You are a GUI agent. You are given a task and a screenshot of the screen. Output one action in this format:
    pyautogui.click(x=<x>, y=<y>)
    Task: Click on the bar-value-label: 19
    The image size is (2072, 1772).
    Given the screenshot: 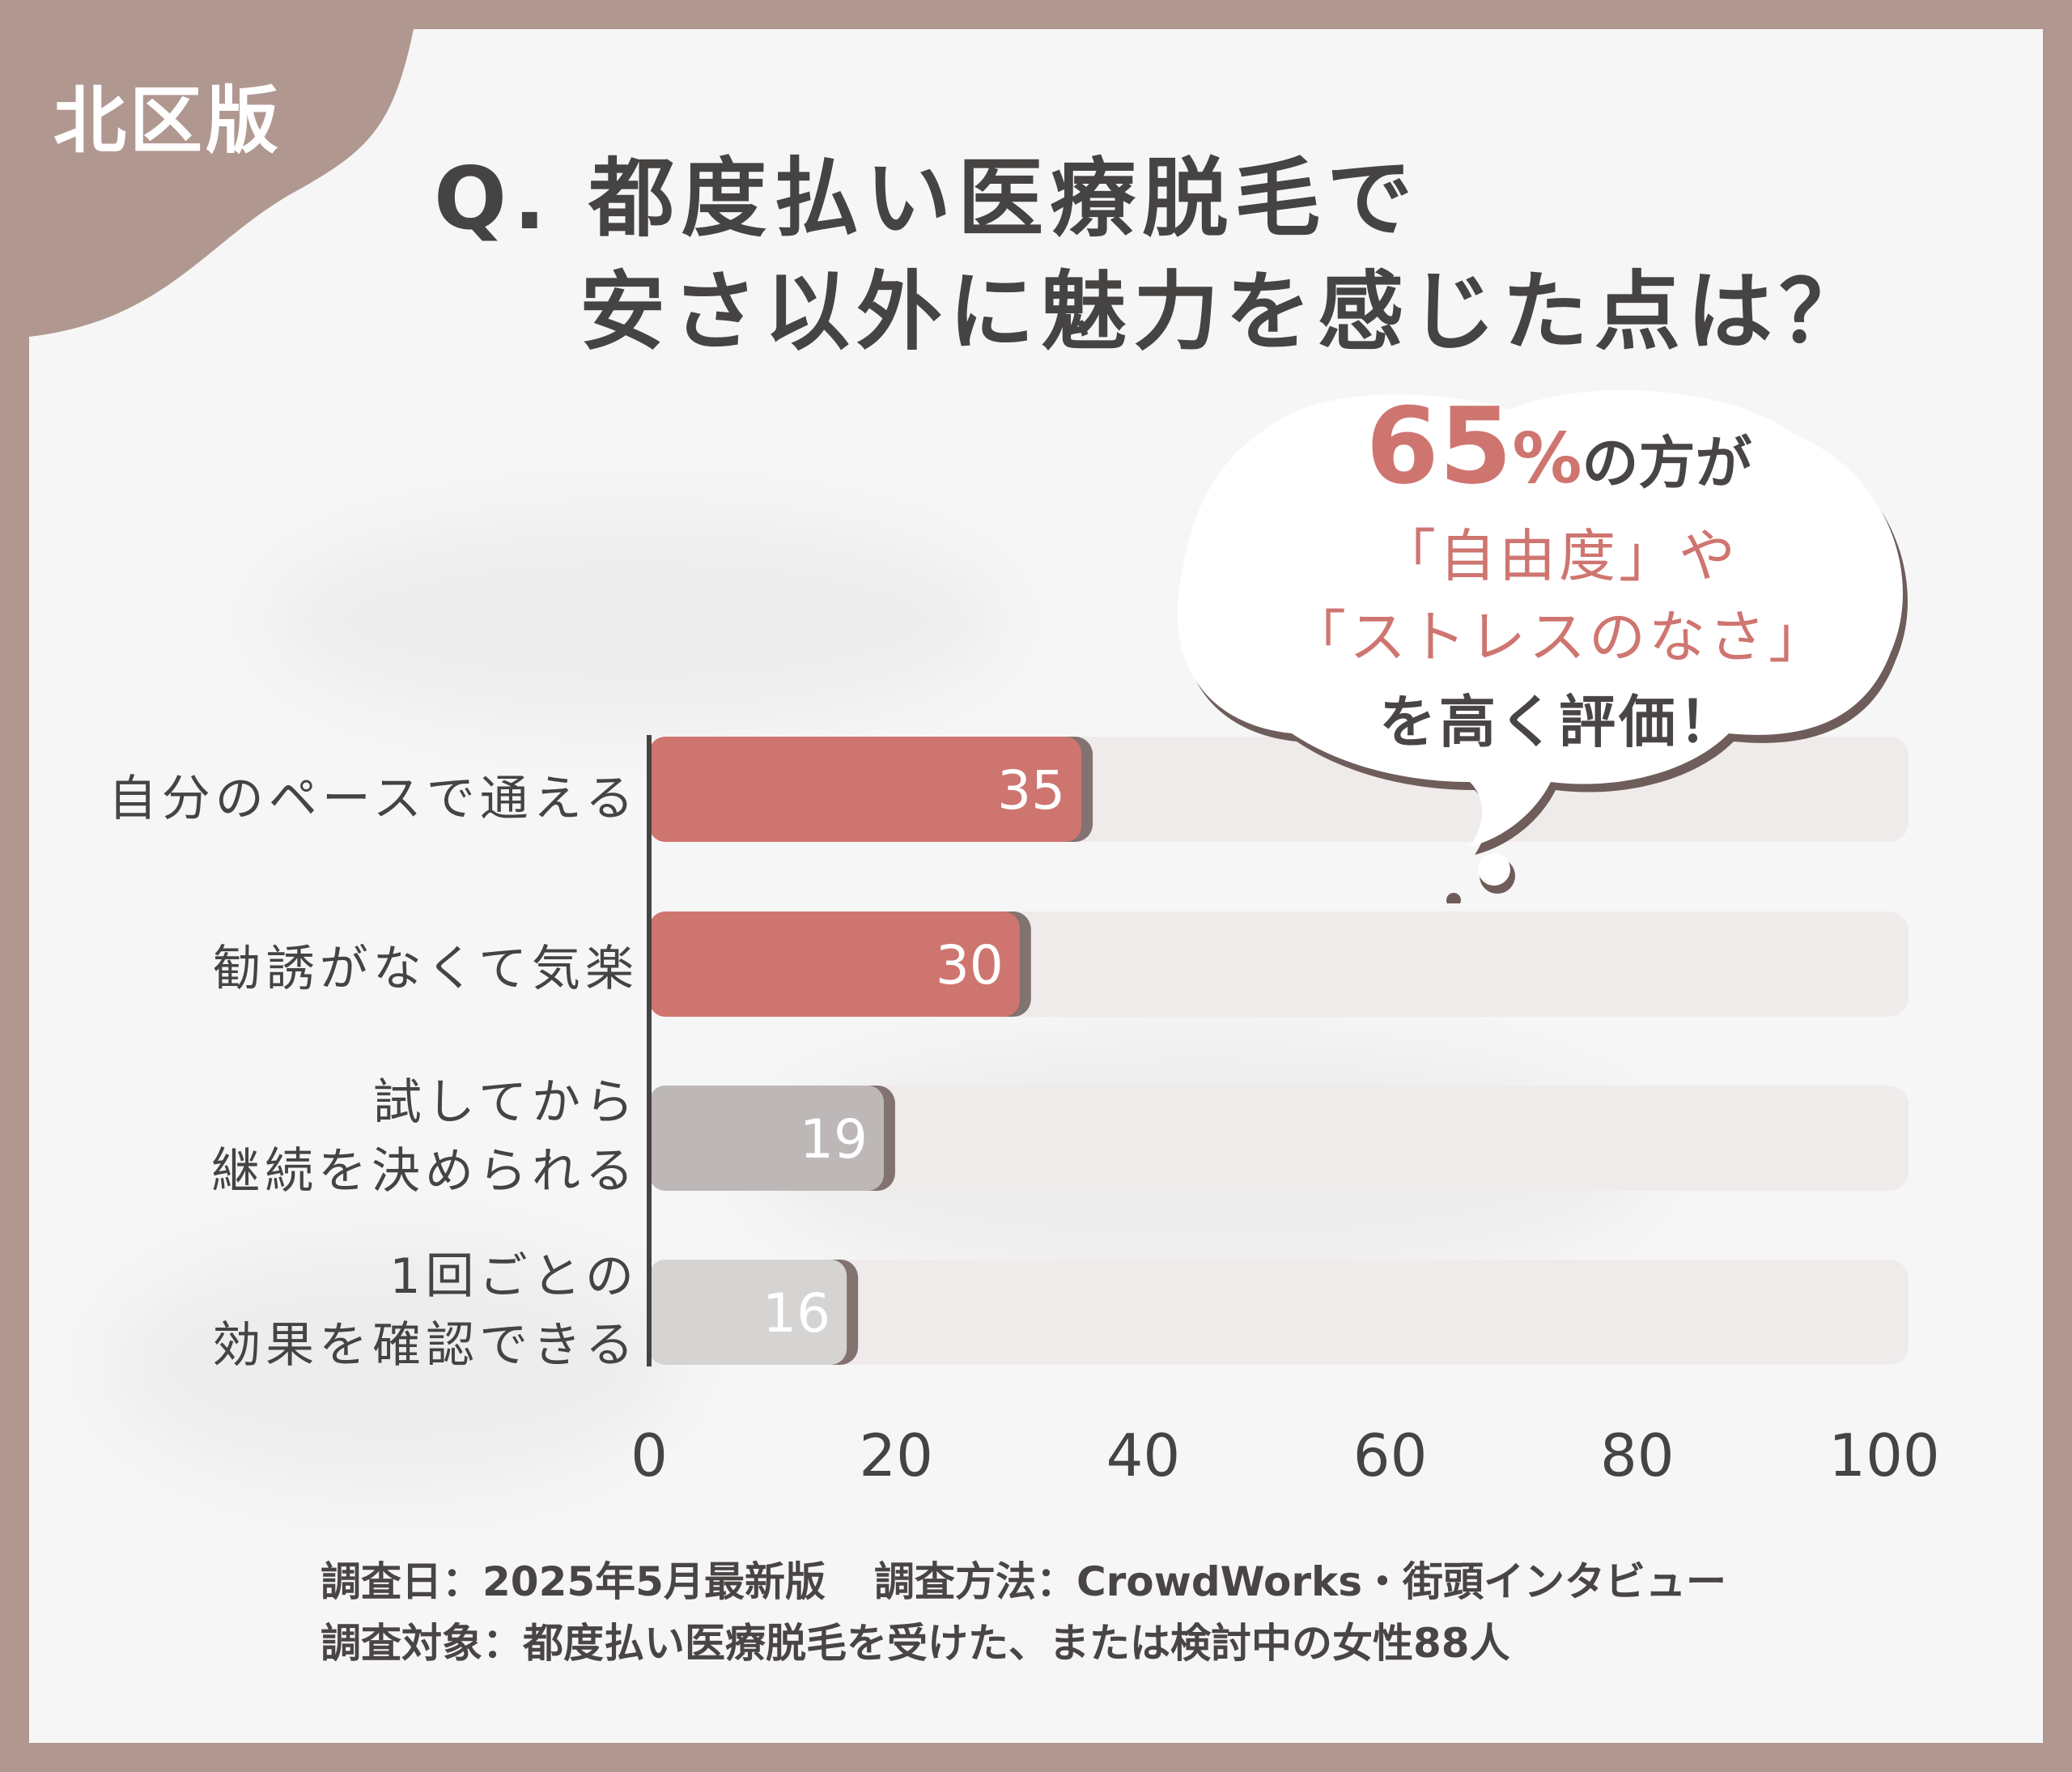 What is the action you would take?
    pyautogui.click(x=834, y=1140)
    